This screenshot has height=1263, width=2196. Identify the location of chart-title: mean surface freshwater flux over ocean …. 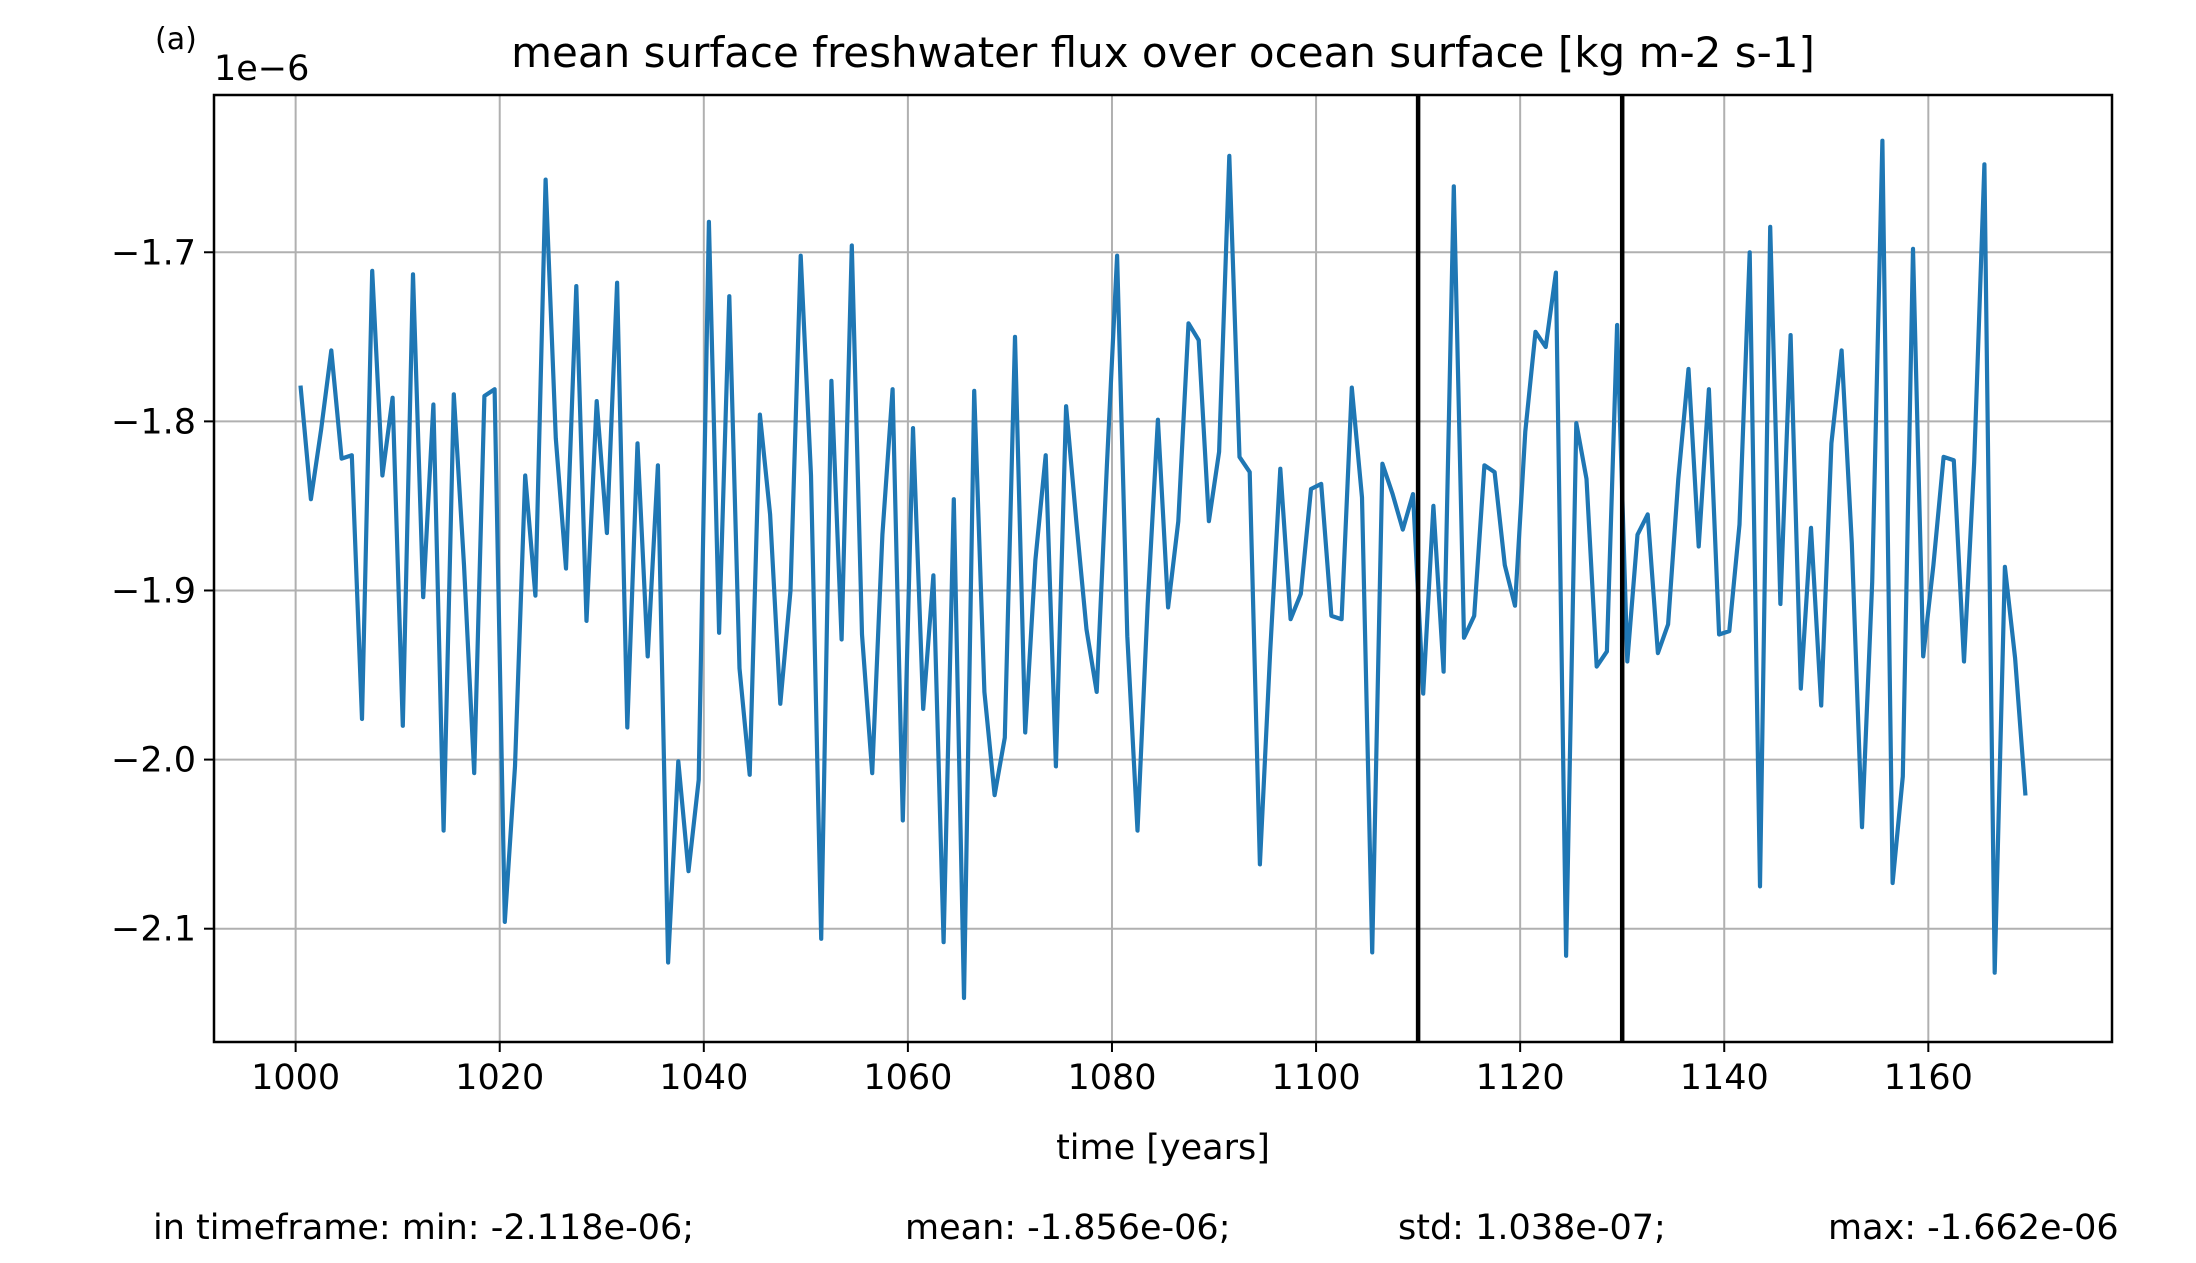
(1163, 52).